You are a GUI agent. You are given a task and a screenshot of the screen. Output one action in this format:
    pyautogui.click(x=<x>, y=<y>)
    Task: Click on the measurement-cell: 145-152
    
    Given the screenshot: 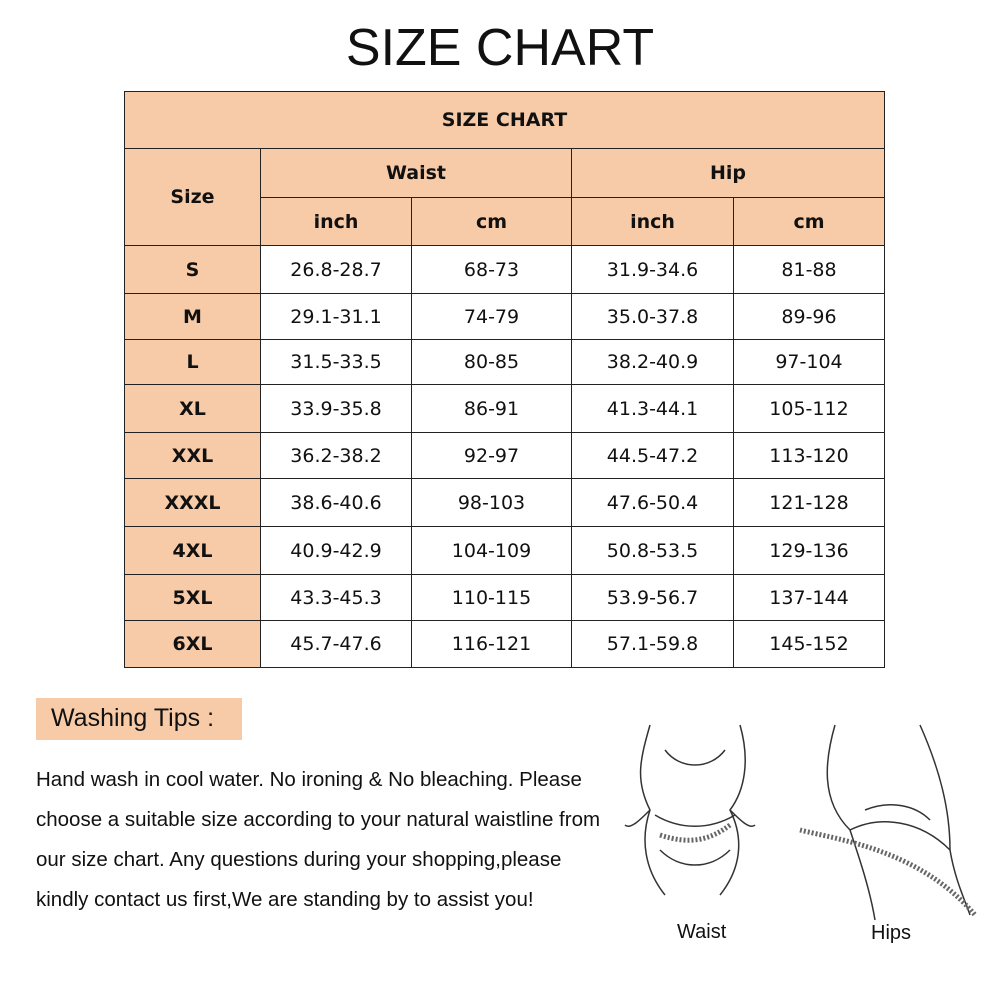 What is the action you would take?
    pyautogui.click(x=809, y=644)
    